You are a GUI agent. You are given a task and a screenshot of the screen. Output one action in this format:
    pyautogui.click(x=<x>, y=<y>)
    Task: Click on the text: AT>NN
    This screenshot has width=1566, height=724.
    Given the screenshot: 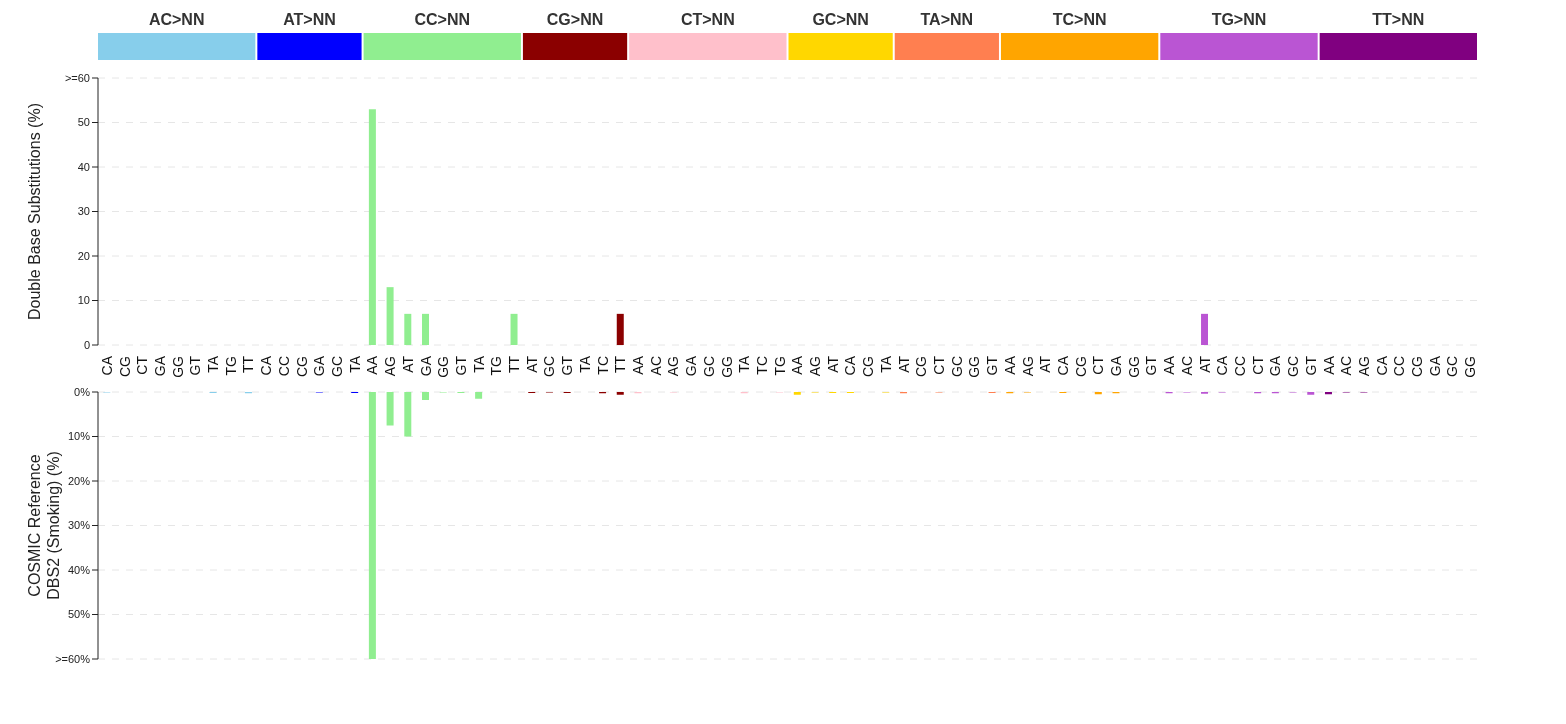 What is the action you would take?
    pyautogui.click(x=309, y=20)
    